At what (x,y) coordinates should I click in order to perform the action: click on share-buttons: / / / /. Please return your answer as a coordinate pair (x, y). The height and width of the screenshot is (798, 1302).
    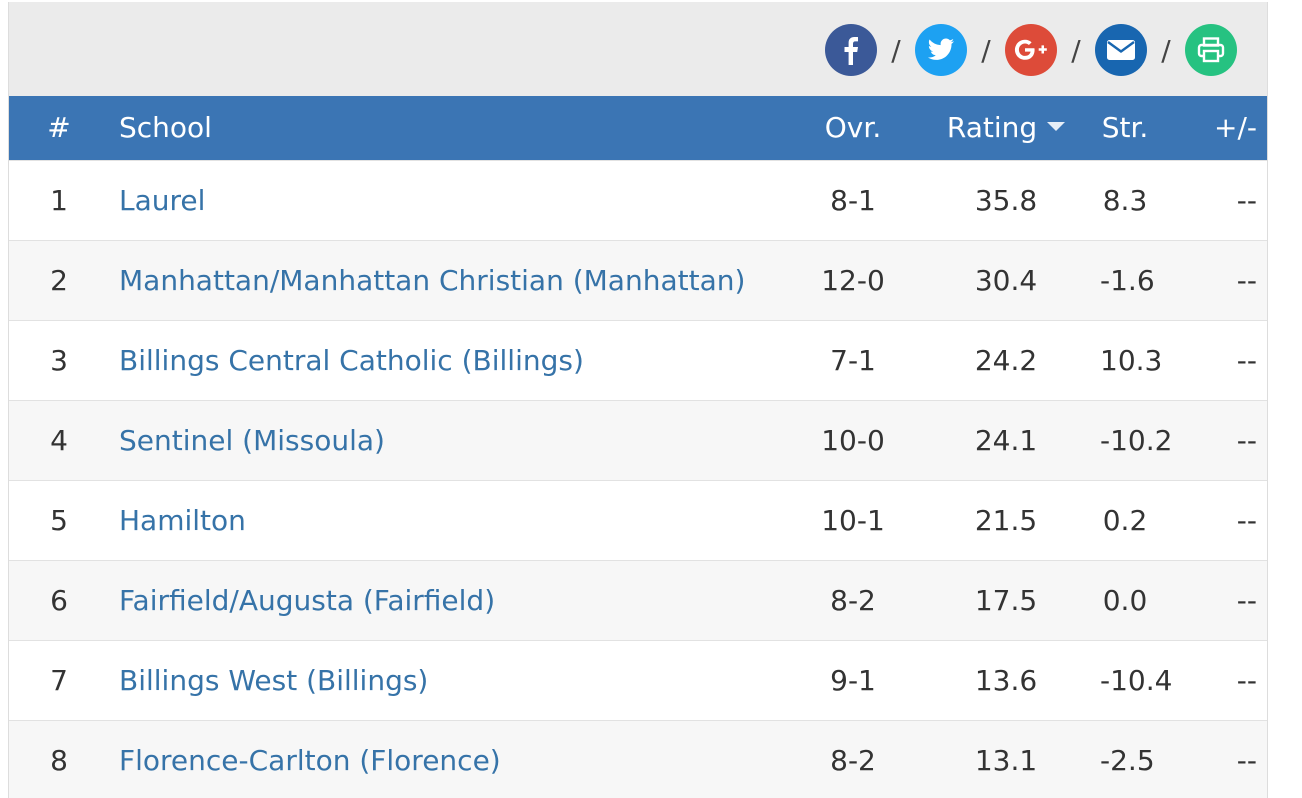
    Looking at the image, I should click on (1031, 50).